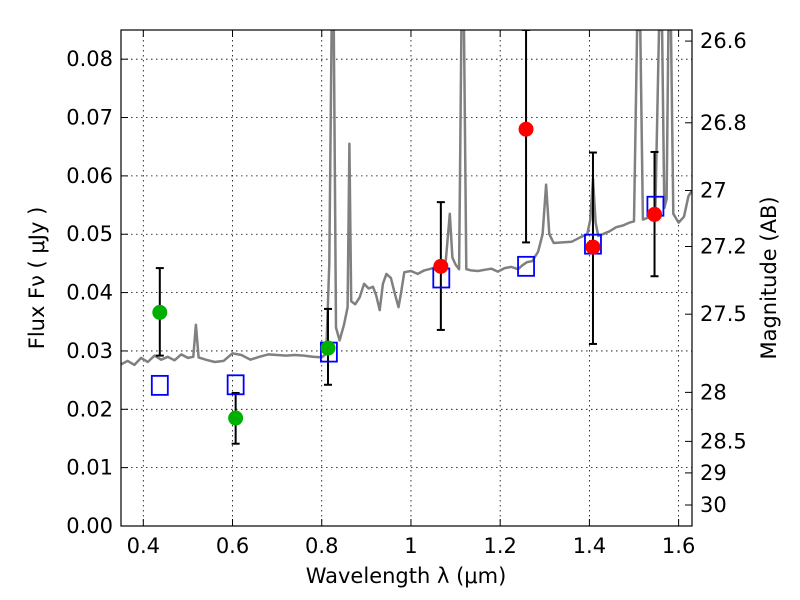  Describe the element at coordinates (713, 473) in the screenshot. I see `right-tick-label: 29` at that location.